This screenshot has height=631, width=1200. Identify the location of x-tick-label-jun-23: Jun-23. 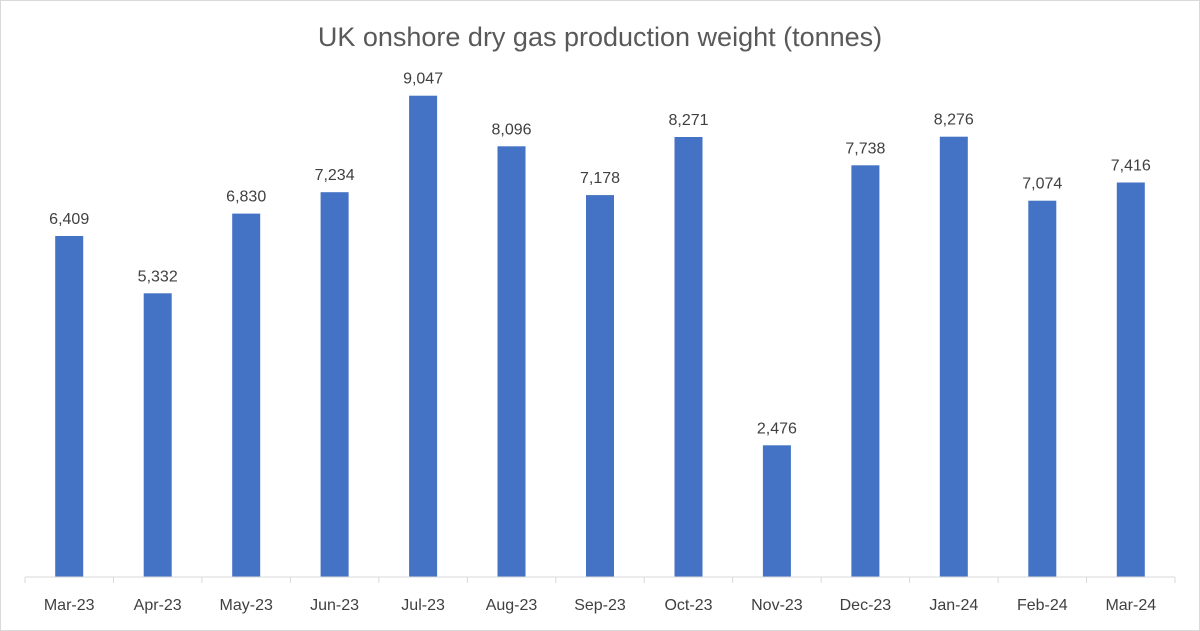
(334, 605).